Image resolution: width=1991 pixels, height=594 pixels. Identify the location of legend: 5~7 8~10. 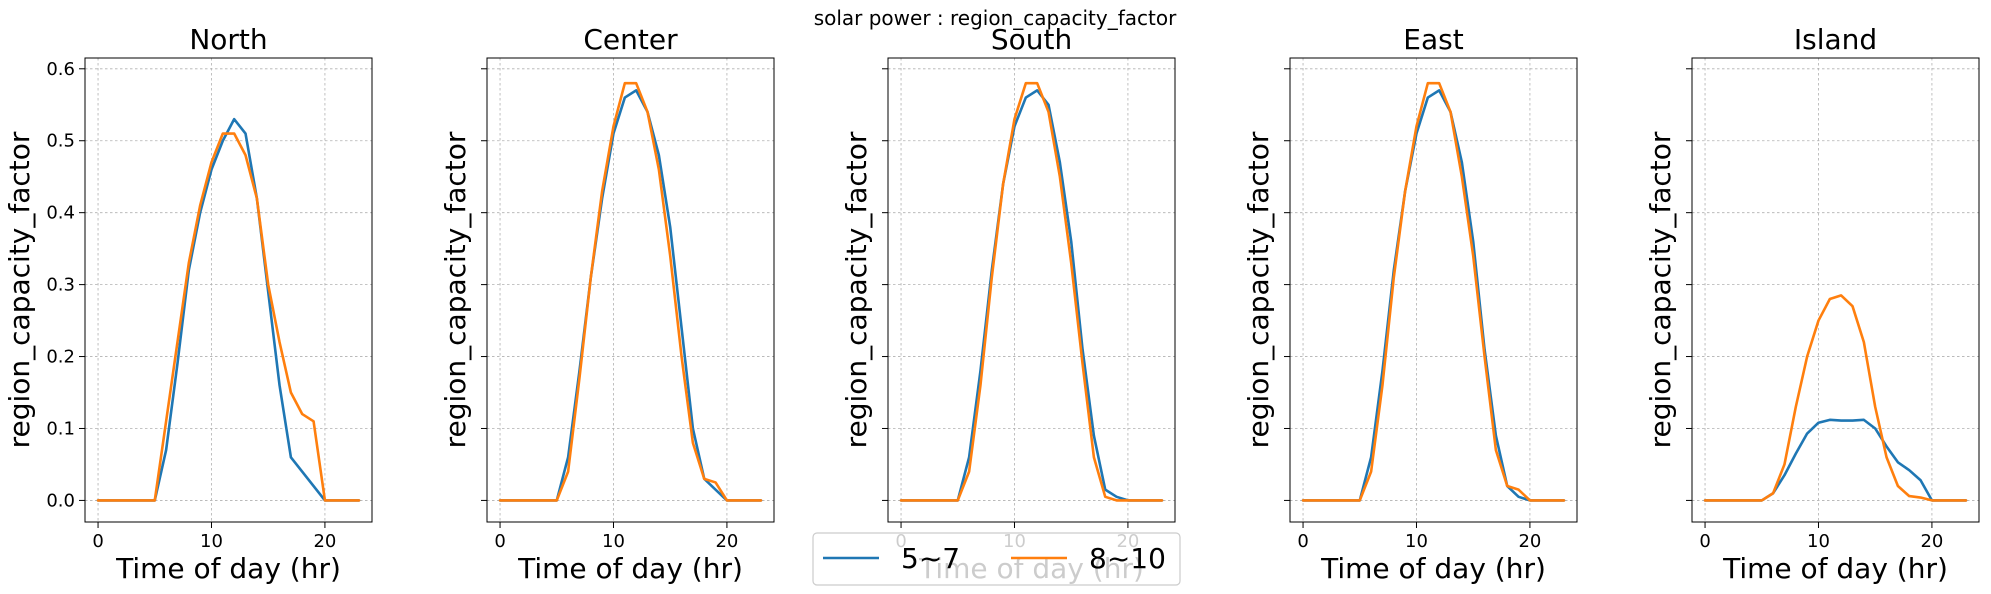
(996, 559).